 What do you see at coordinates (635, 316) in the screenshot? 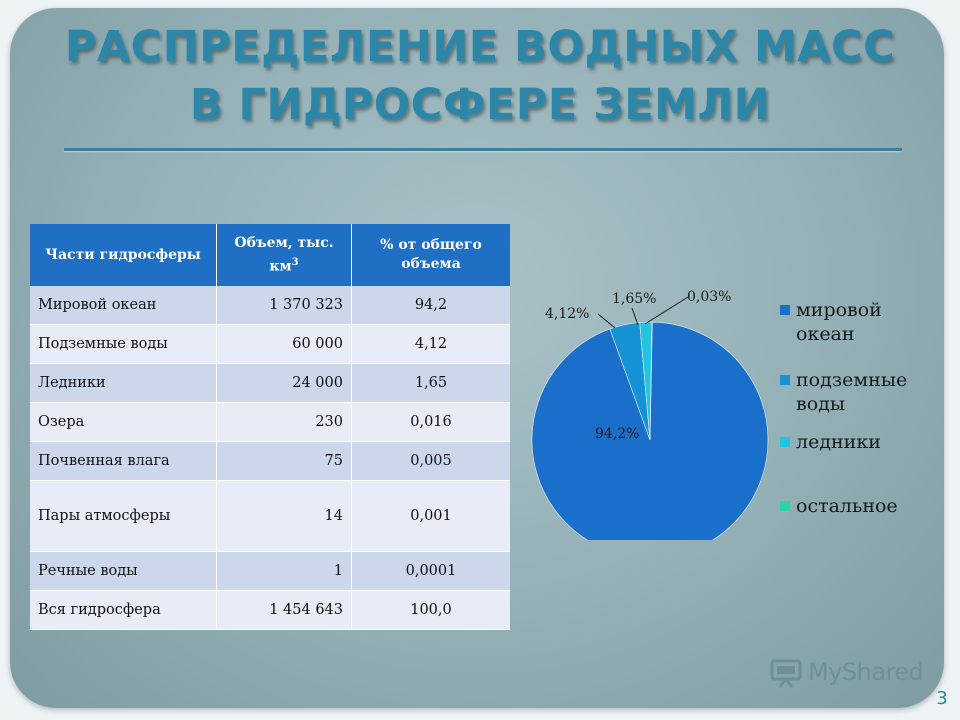
I see `leader-line-glaciers` at bounding box center [635, 316].